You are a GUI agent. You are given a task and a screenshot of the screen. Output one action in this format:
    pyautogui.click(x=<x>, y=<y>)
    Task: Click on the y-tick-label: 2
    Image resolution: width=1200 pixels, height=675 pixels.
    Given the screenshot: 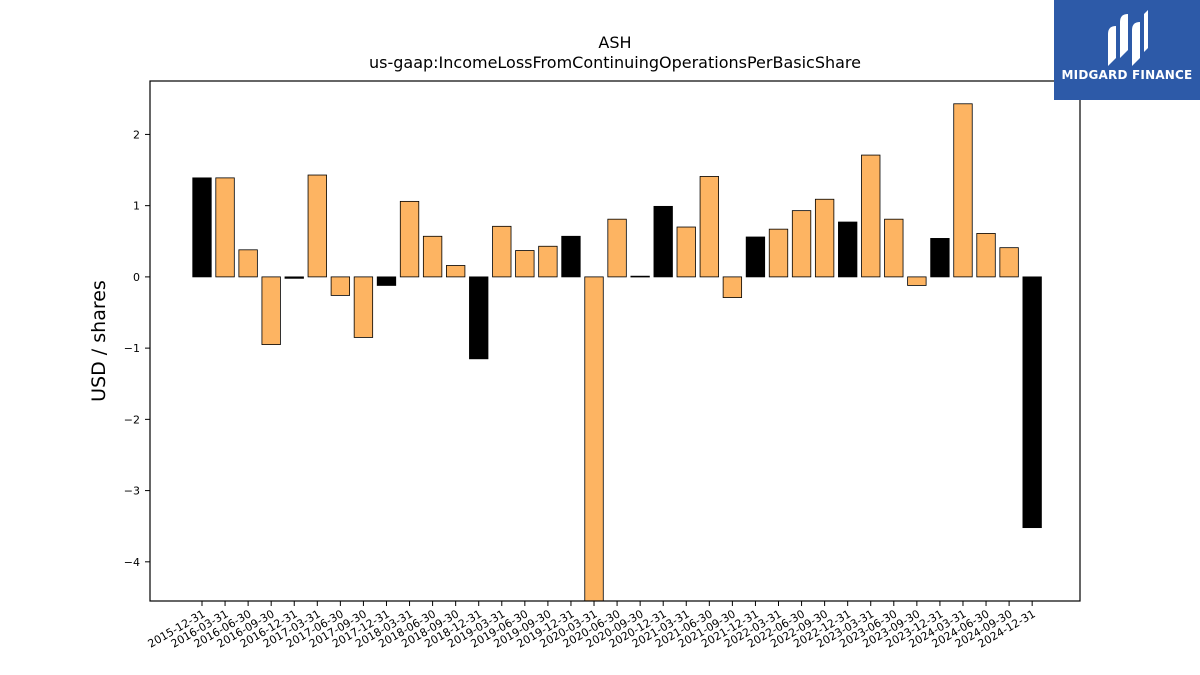 What is the action you would take?
    pyautogui.click(x=136, y=134)
    